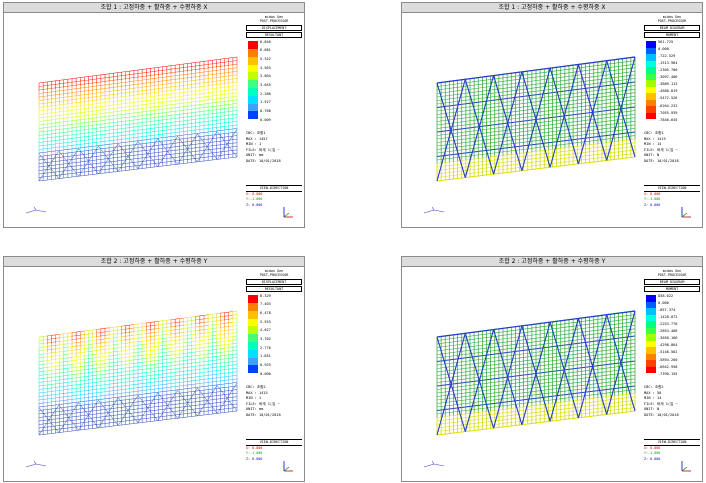 The image size is (706, 483). I want to click on legend-swatch, so click(651, 103).